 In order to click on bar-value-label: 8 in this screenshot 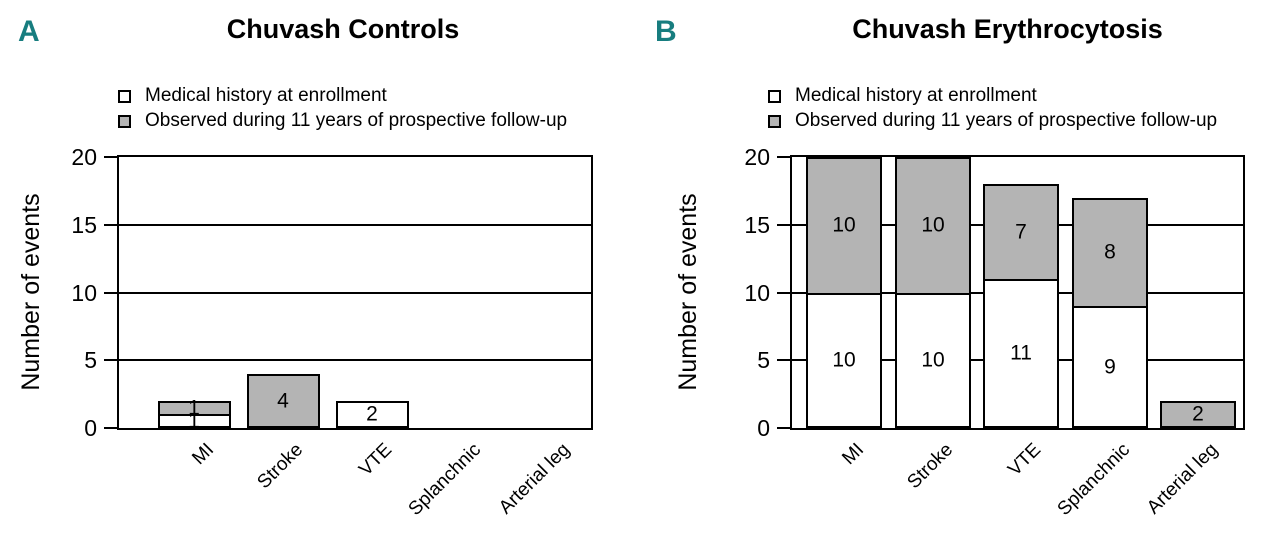, I will do `click(1110, 252)`.